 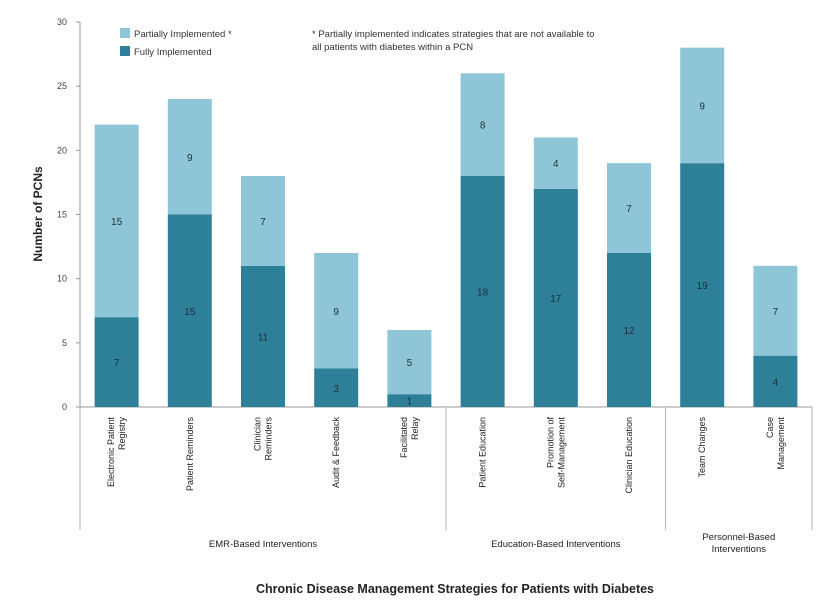 I want to click on data-label-partially: 8, so click(x=483, y=126).